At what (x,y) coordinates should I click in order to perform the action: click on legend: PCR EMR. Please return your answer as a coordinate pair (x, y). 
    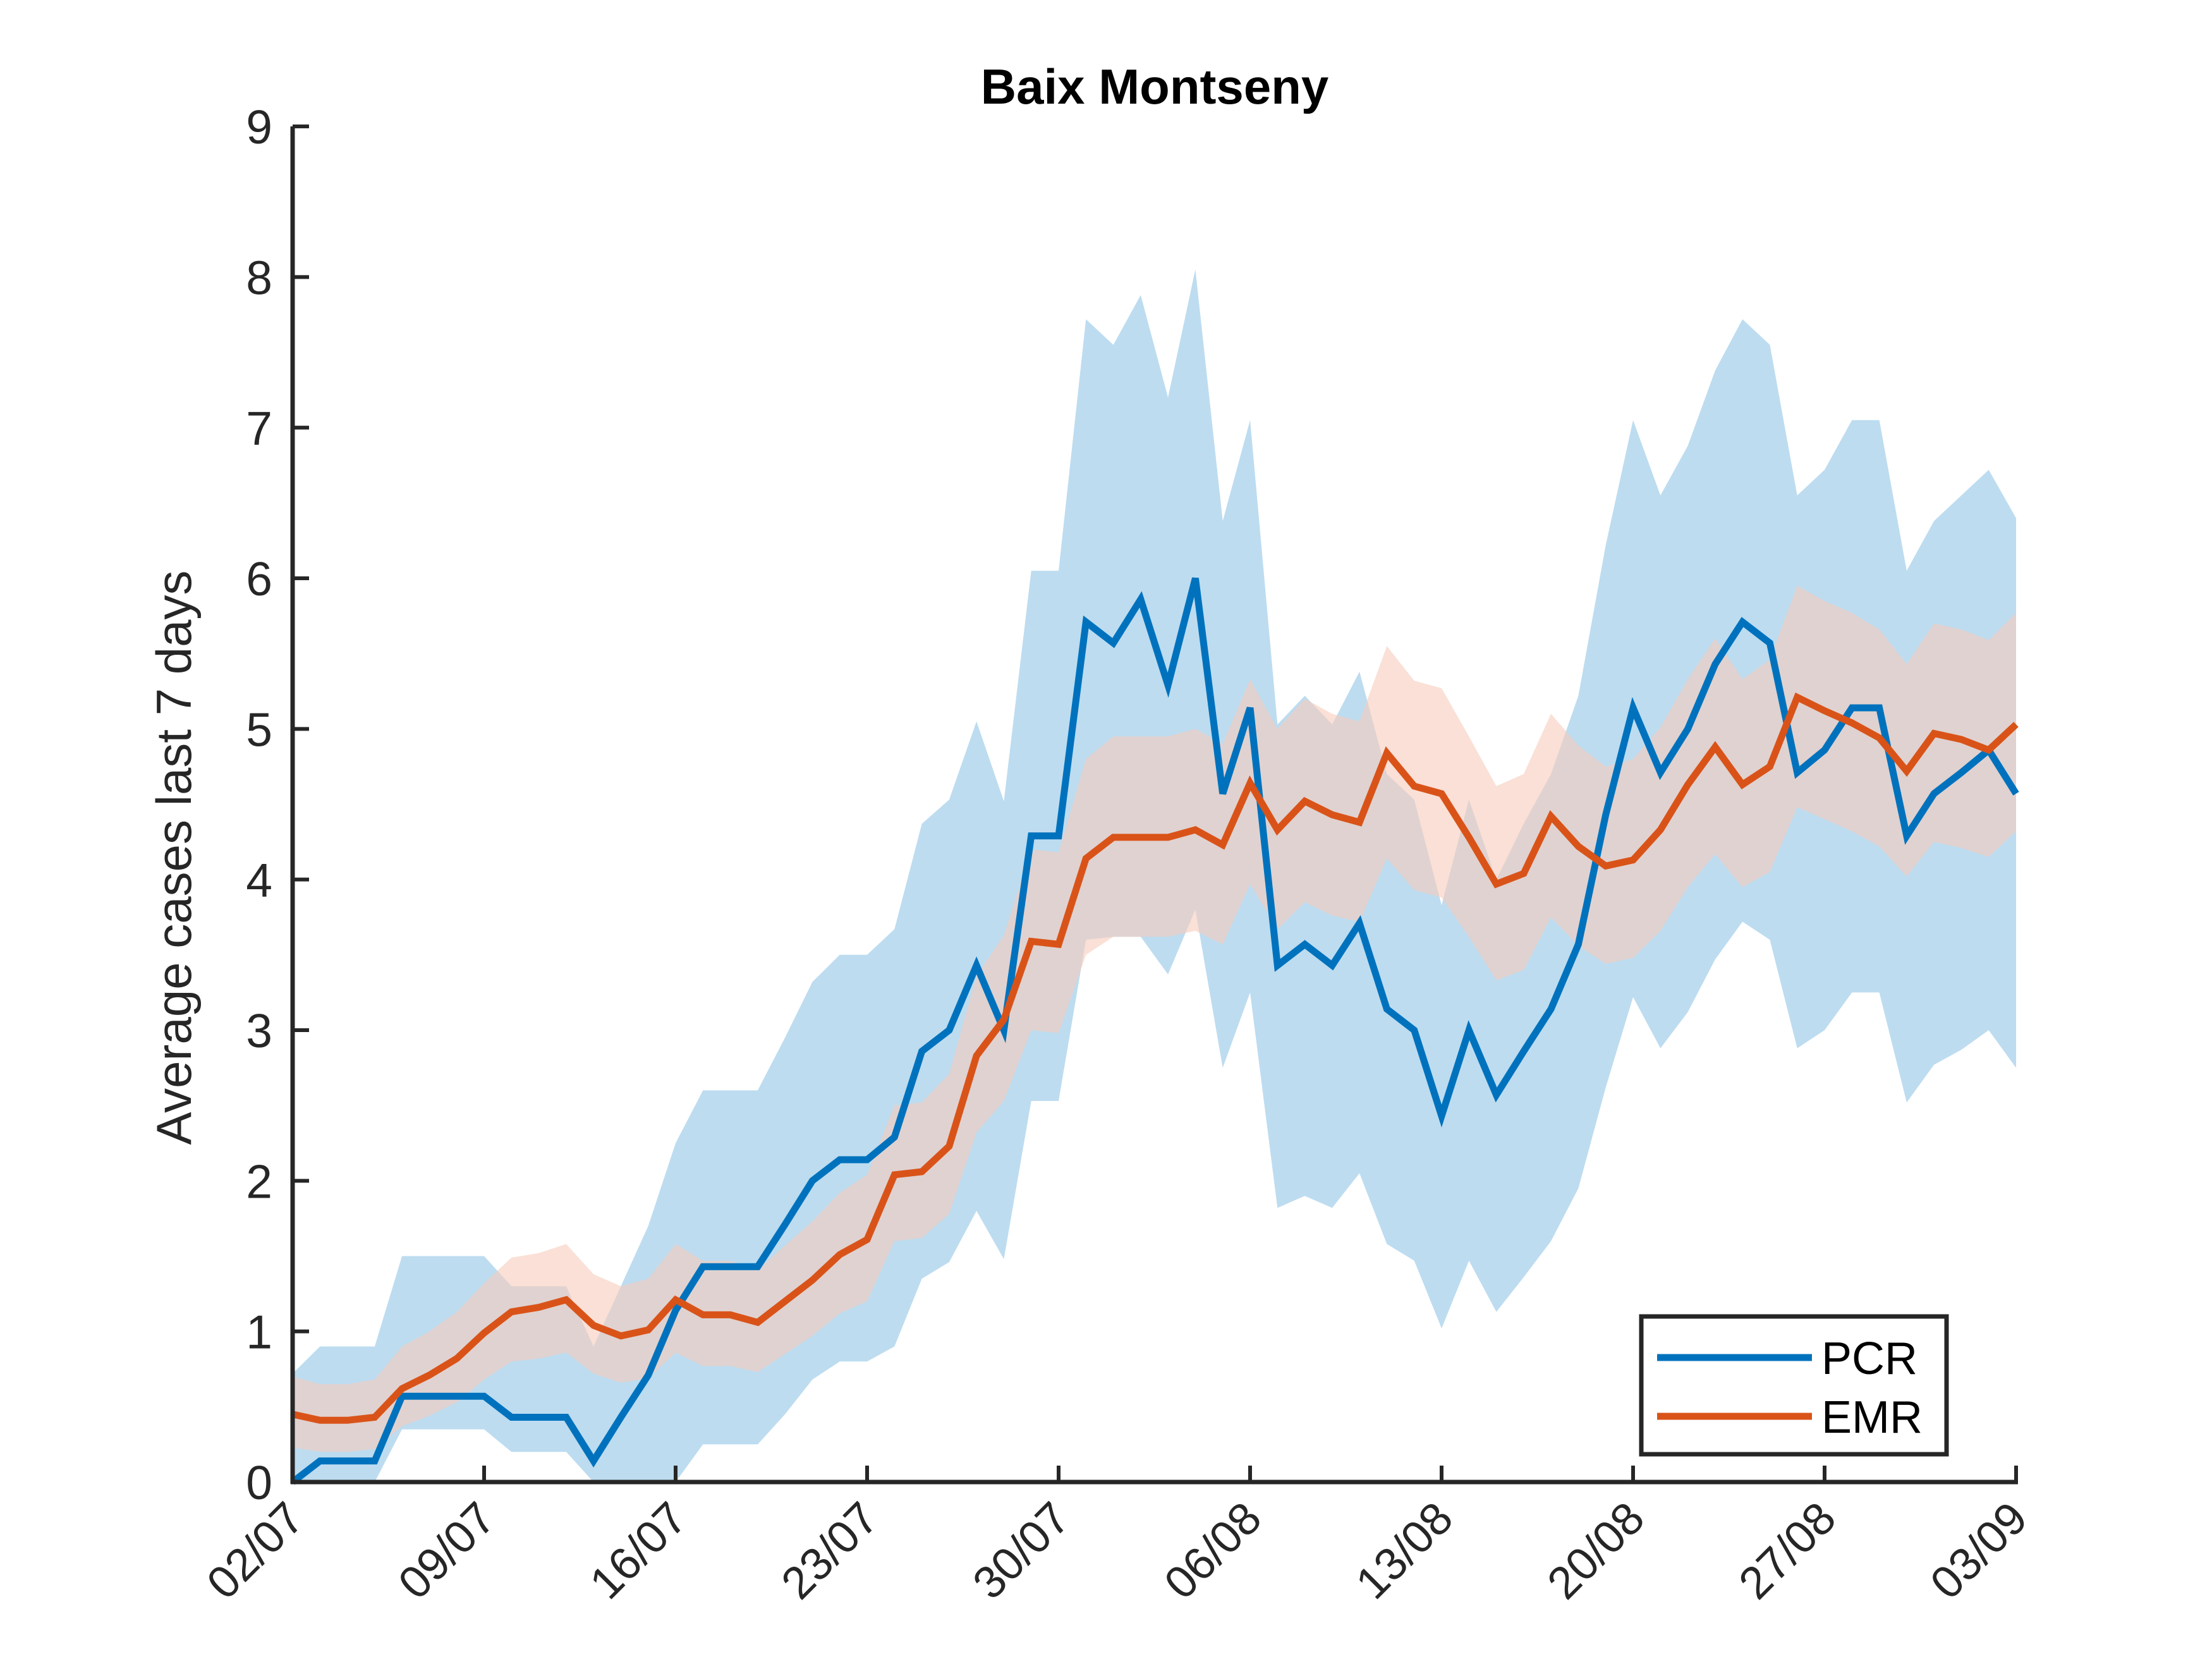
    Looking at the image, I should click on (1794, 1385).